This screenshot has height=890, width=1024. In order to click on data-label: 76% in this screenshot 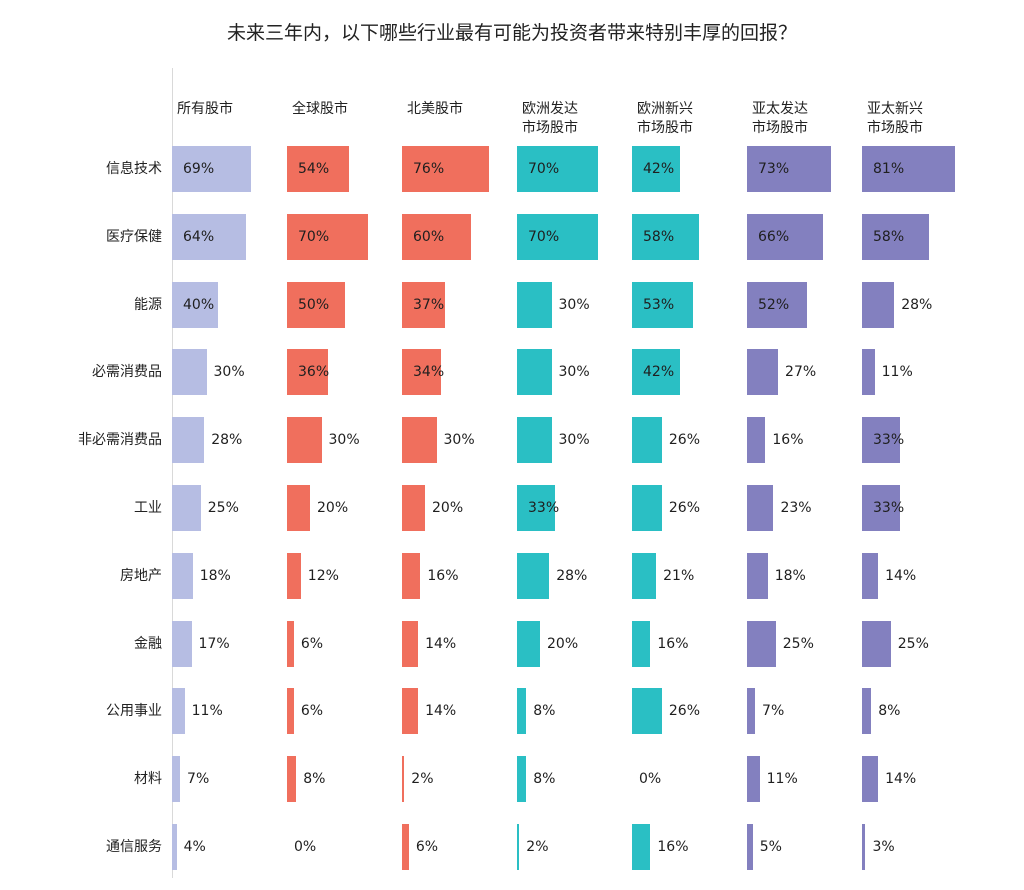, I will do `click(429, 169)`.